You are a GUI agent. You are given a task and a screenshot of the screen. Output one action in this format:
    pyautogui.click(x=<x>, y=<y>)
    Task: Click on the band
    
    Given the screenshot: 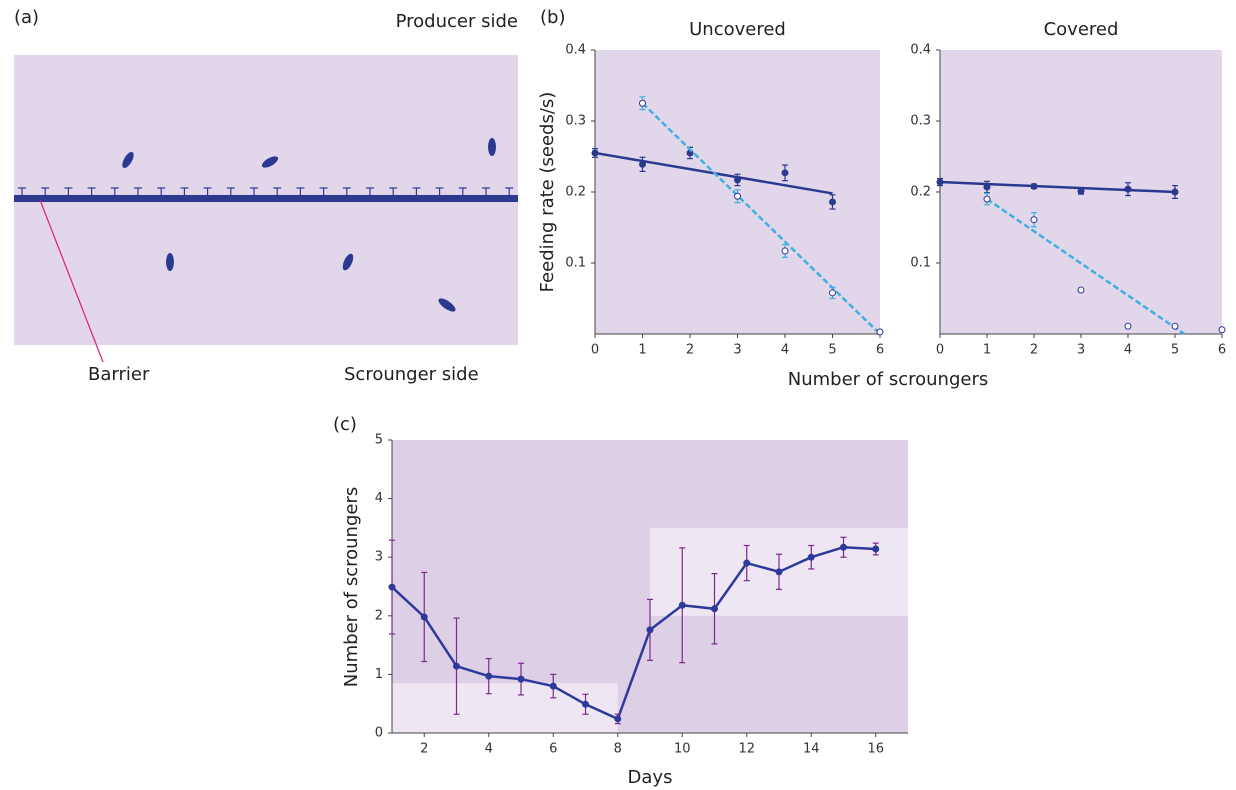 What is the action you would take?
    pyautogui.click(x=505, y=708)
    